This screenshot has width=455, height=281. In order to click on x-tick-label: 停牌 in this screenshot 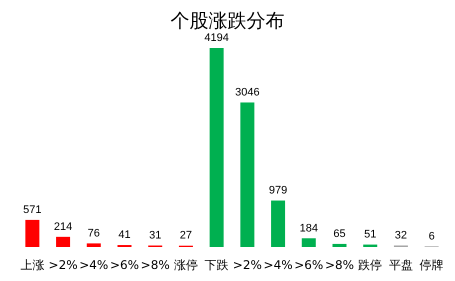, I will do `click(432, 265)`.